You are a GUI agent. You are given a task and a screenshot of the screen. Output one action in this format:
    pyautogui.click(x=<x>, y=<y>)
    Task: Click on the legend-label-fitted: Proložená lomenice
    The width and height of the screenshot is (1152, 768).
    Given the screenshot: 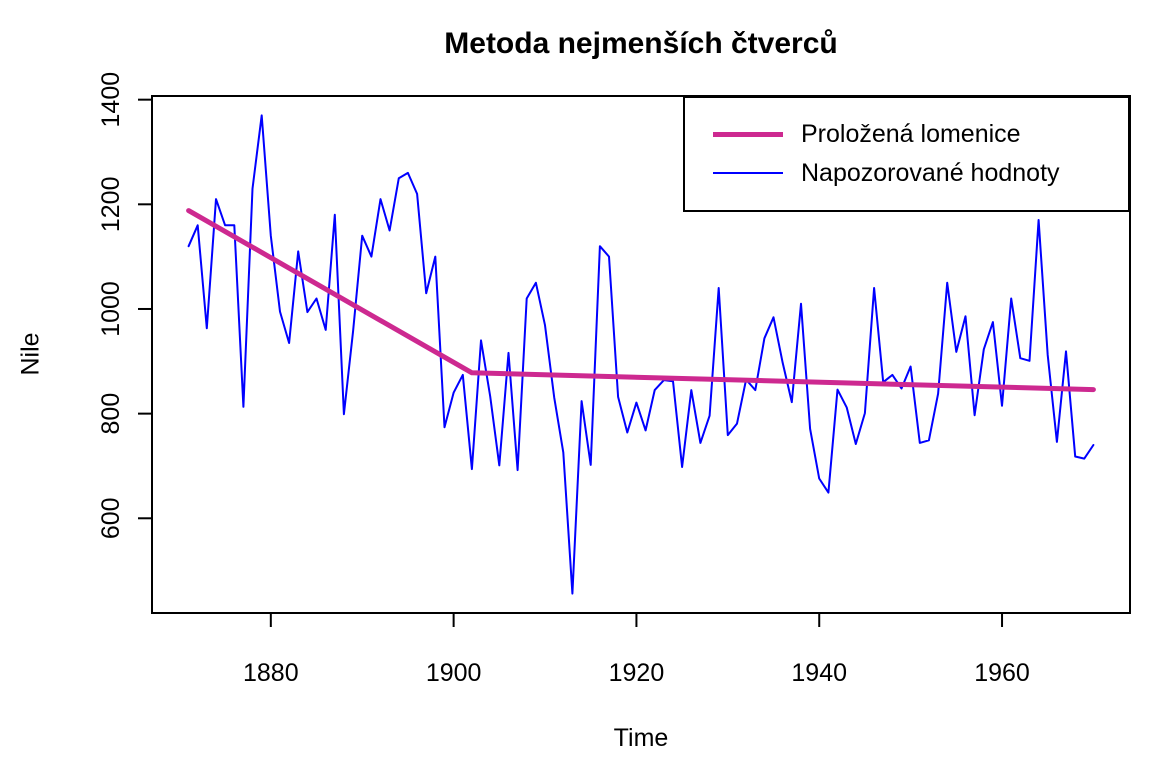 What is the action you would take?
    pyautogui.click(x=911, y=134)
    